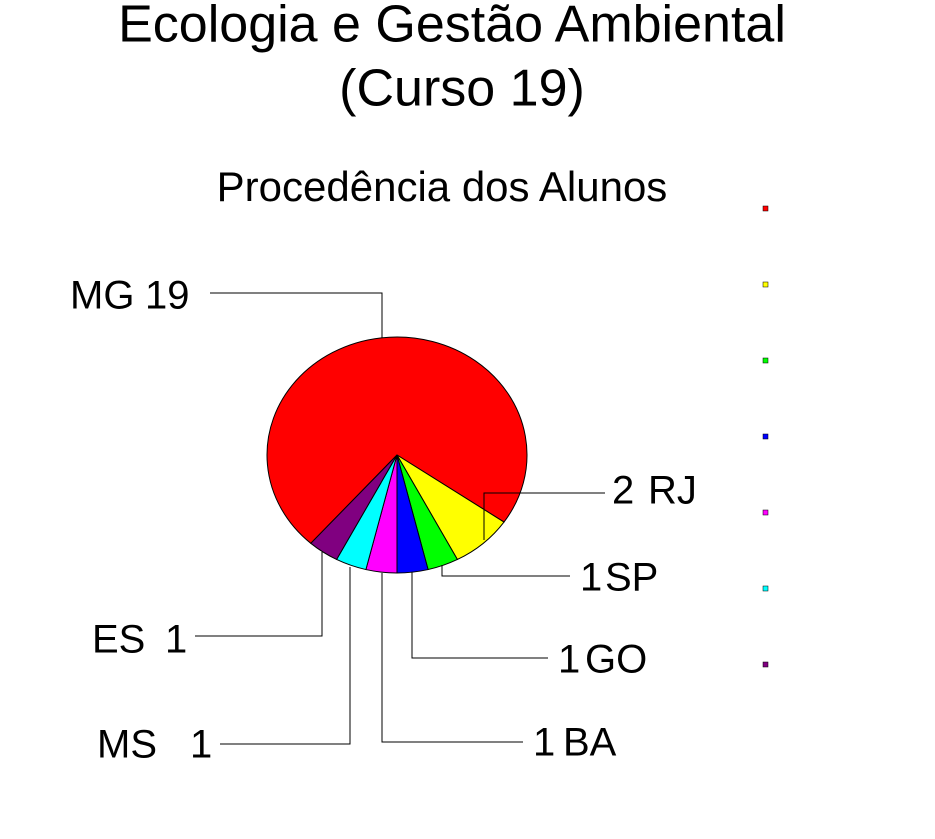  What do you see at coordinates (616, 660) in the screenshot?
I see `slice-label: GO` at bounding box center [616, 660].